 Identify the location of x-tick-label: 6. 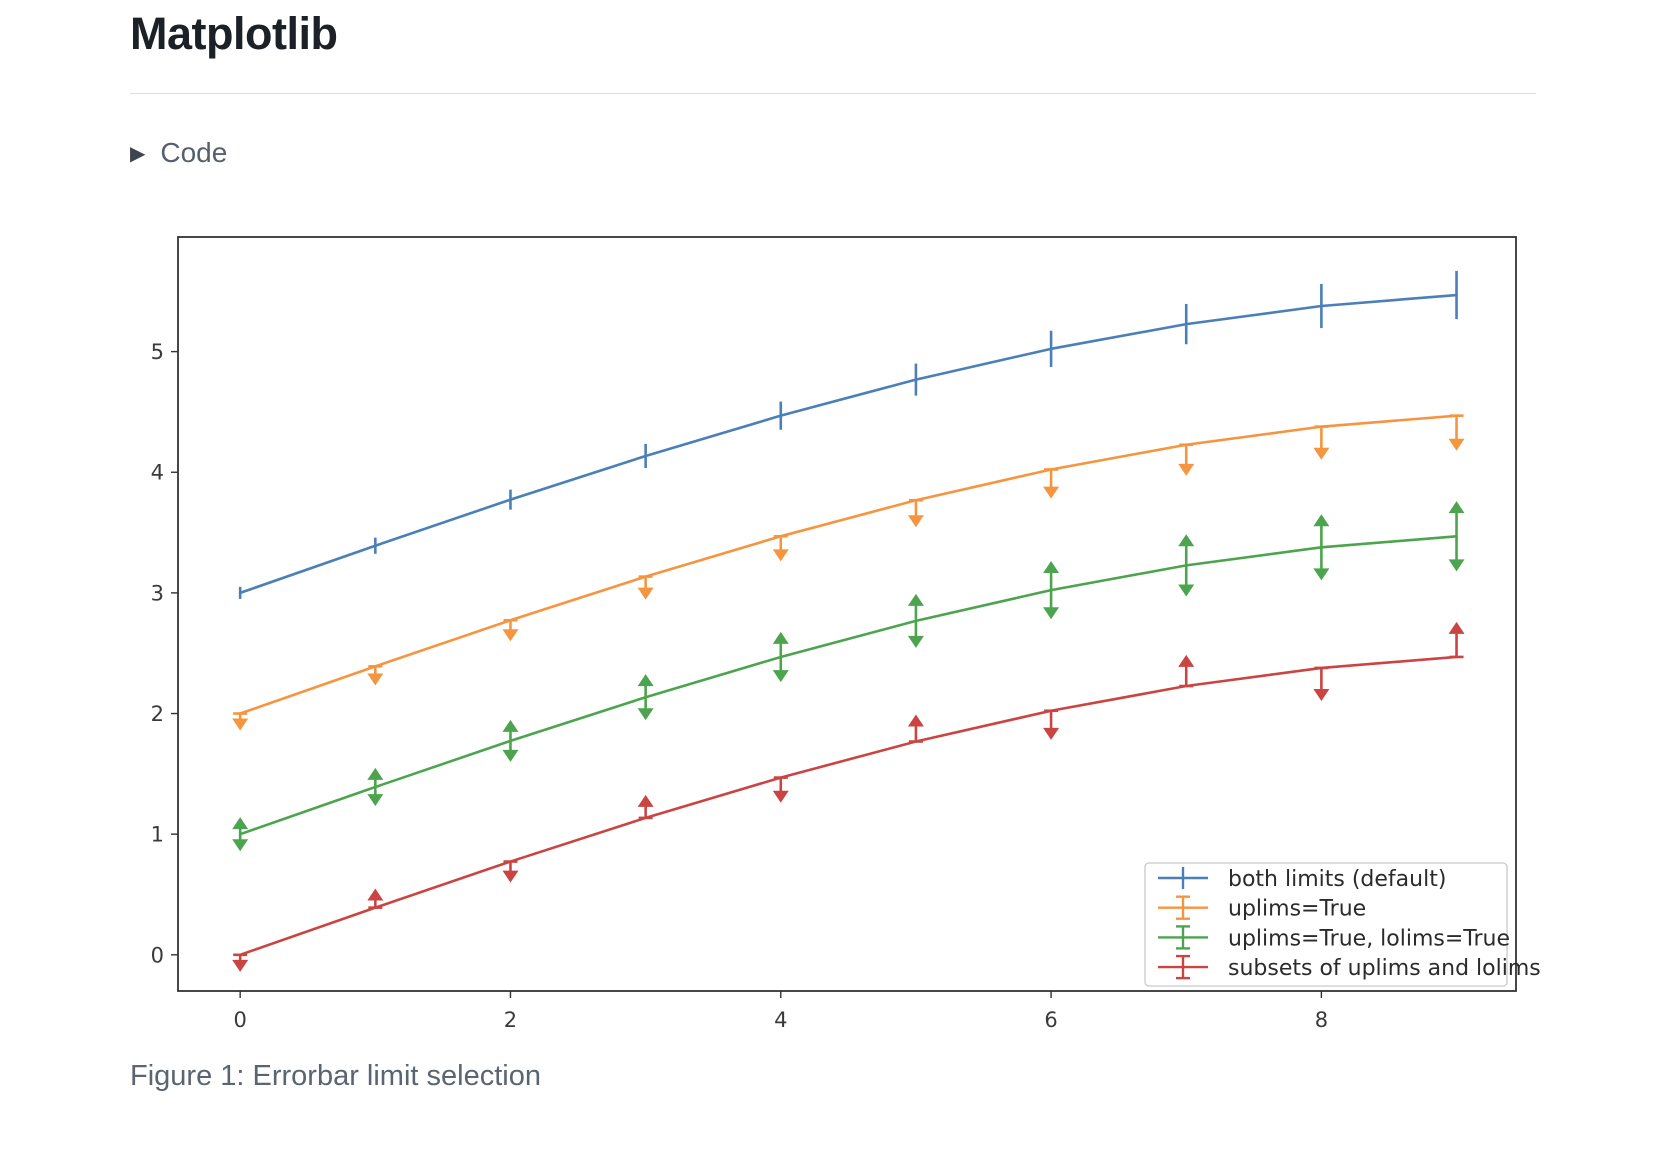
(1050, 1020).